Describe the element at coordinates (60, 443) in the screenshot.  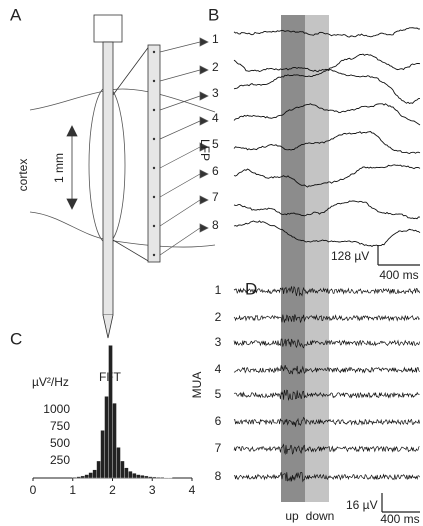
I see `y-tick-label: 500` at that location.